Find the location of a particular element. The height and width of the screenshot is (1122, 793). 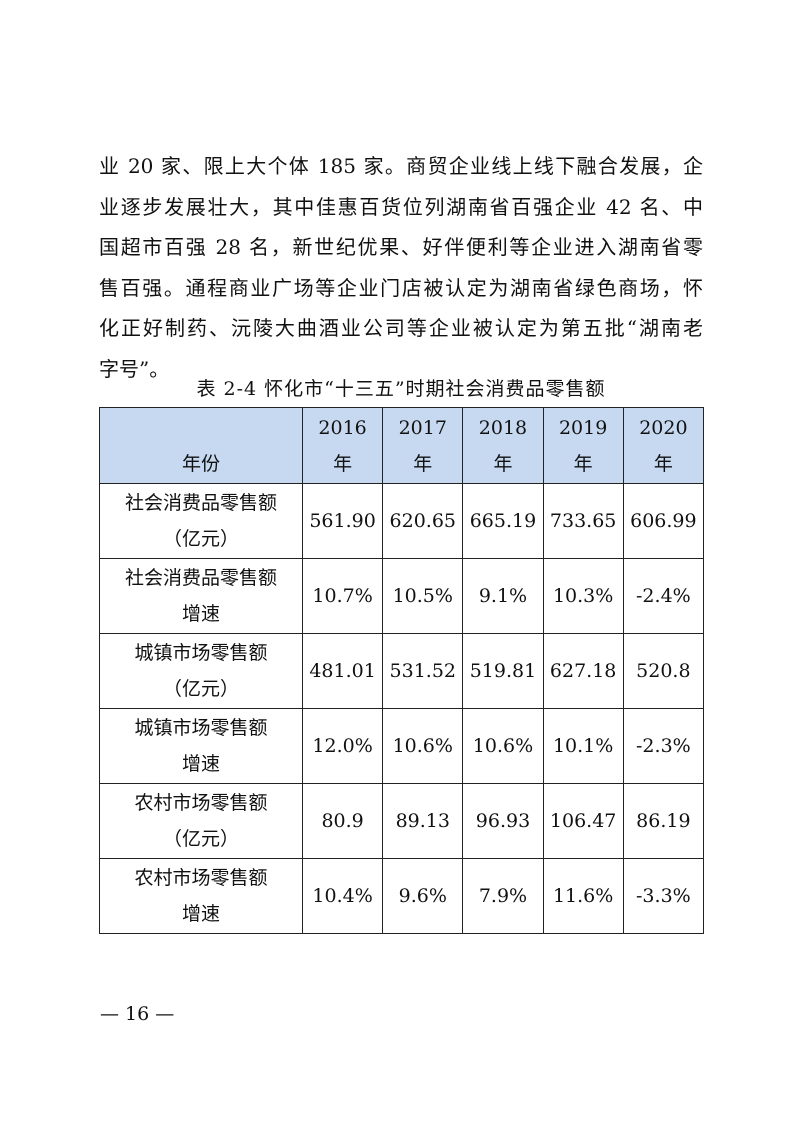

value-cell: 10.4% is located at coordinates (342, 896).